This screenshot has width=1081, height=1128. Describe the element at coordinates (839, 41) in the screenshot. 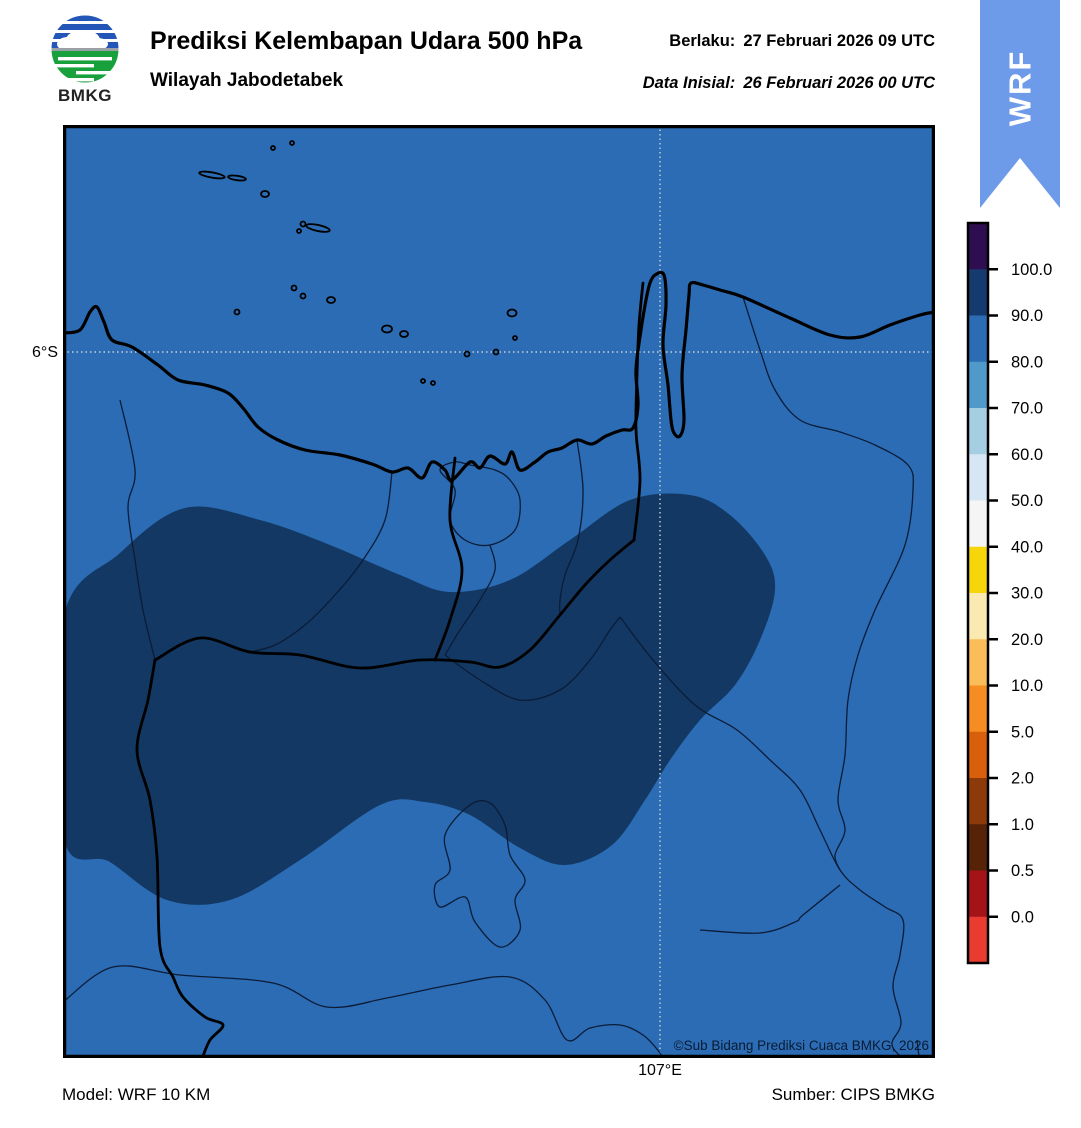

I see `valid-time-value: 27 Februari 2026 09 UTC` at that location.